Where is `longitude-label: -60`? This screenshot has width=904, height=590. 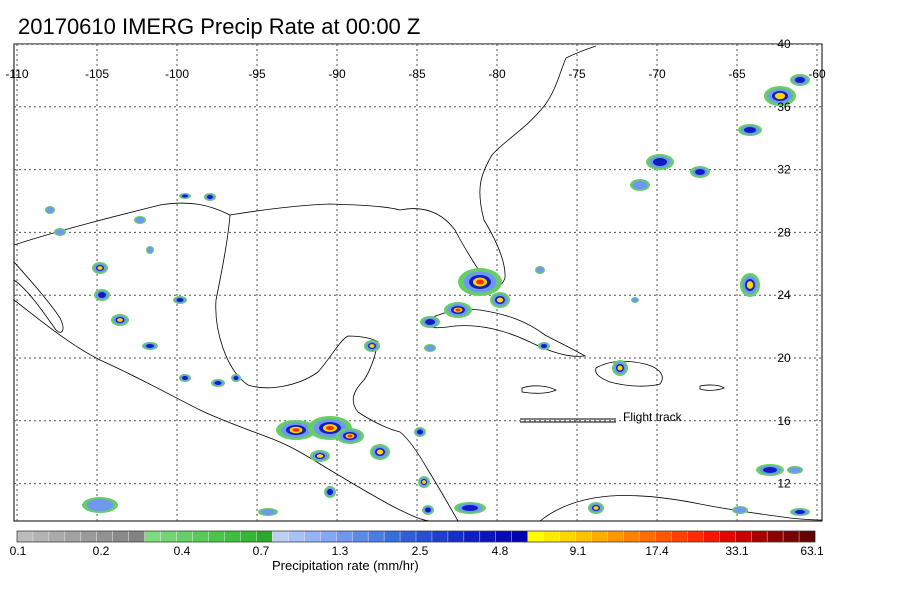 longitude-label: -60 is located at coordinates (817, 74).